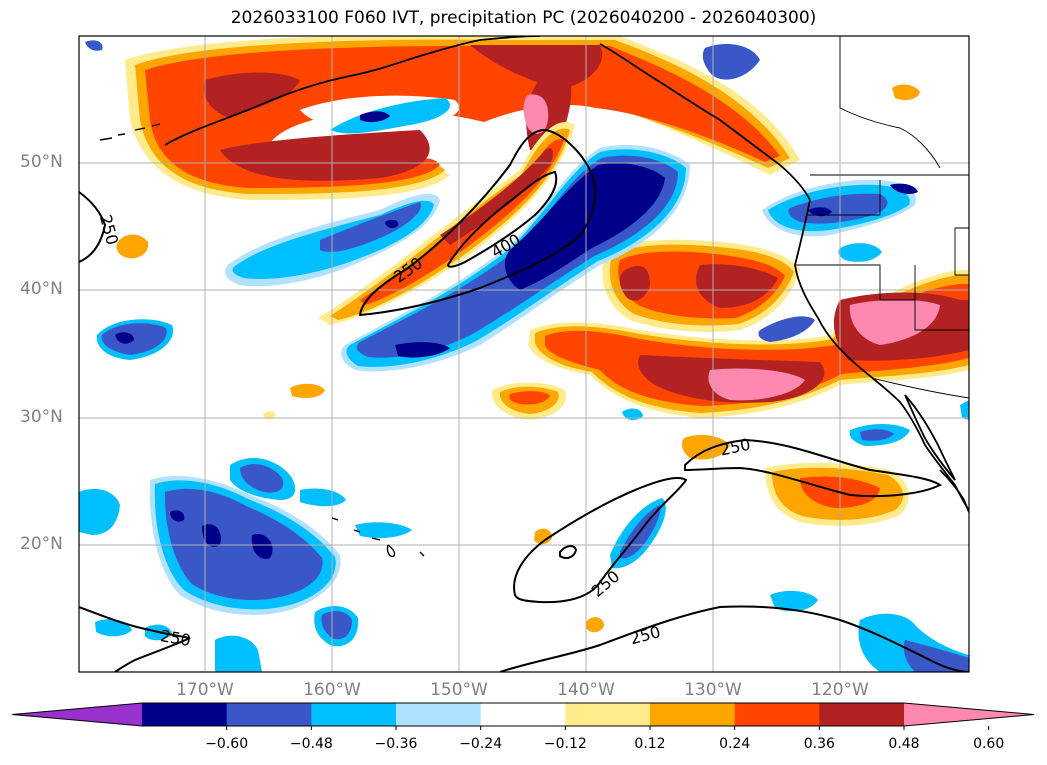 The height and width of the screenshot is (765, 1047). I want to click on lon-label-170w: 170°W, so click(205, 690).